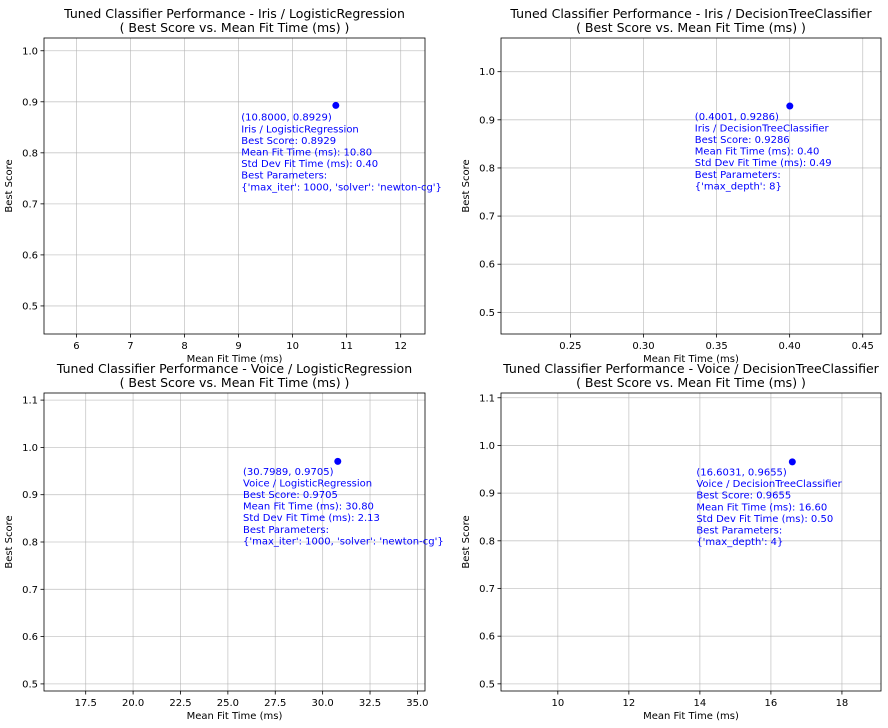 This screenshot has width=888, height=728. Describe the element at coordinates (133, 703) in the screenshot. I see `x-tick-label: 20.0` at that location.